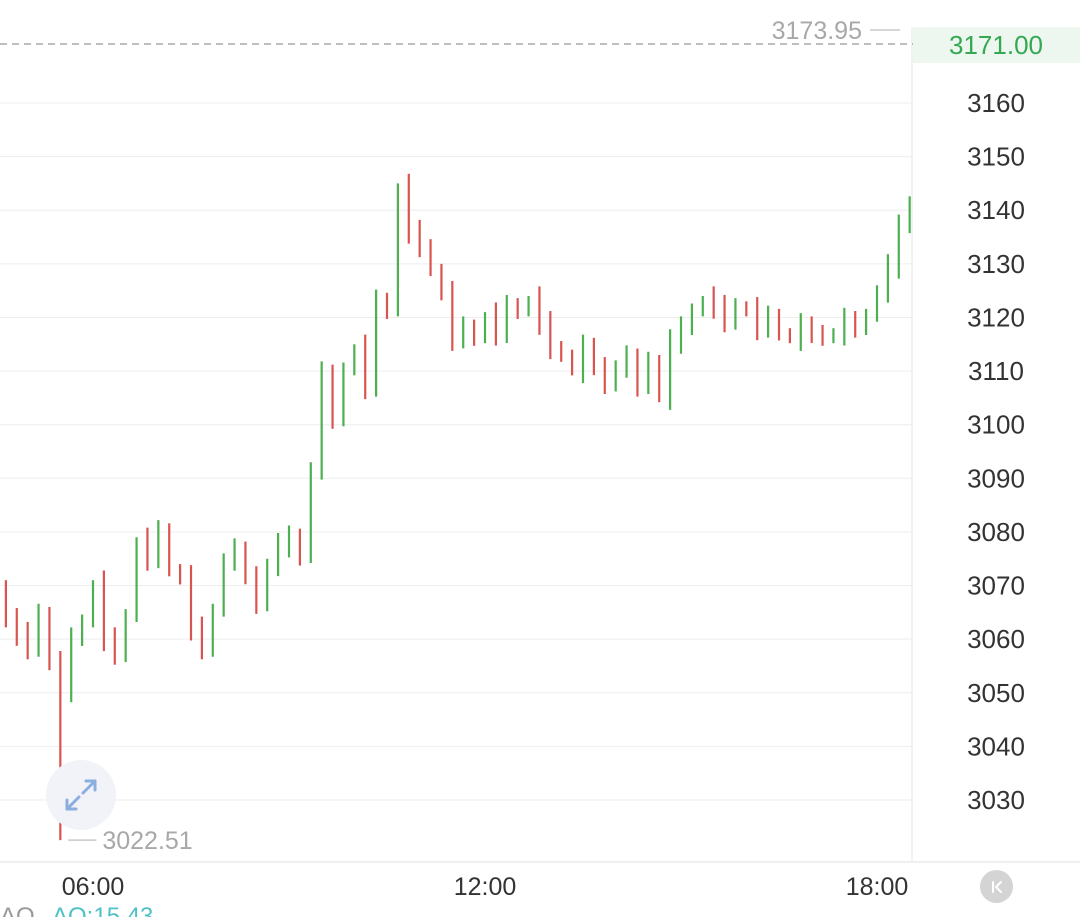 This screenshot has height=917, width=1080. Describe the element at coordinates (996, 746) in the screenshot. I see `y-tick-label: 3040` at that location.